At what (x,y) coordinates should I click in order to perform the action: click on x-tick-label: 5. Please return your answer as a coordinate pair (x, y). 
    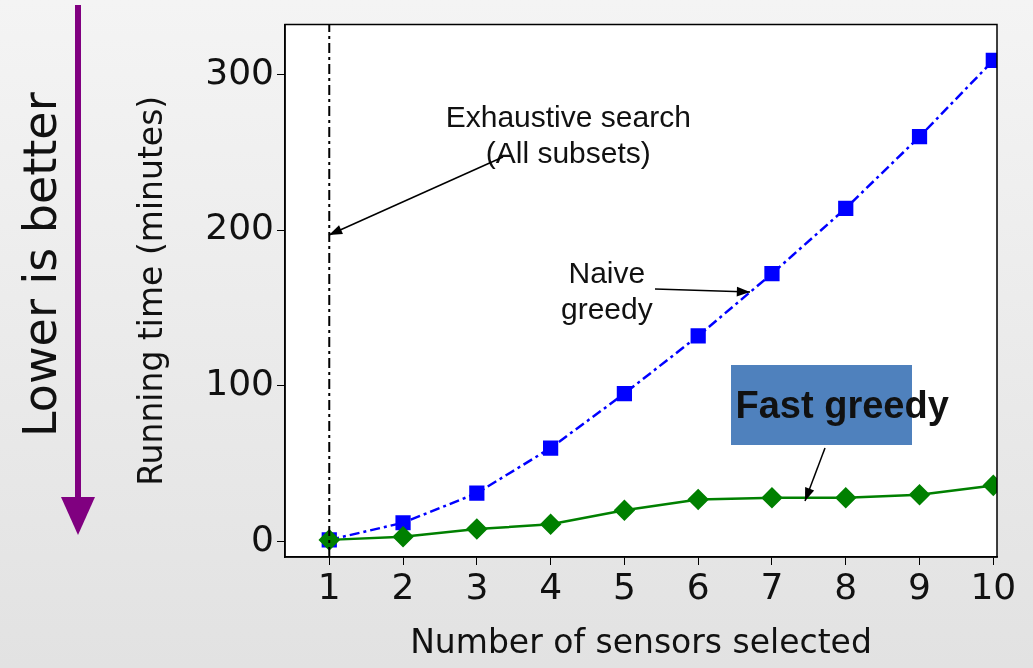
    Looking at the image, I should click on (624, 586).